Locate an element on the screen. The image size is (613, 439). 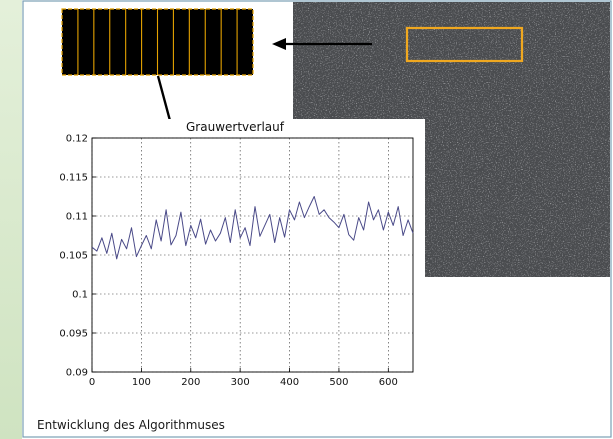
x-tick-label: 0 is located at coordinates (92, 382).